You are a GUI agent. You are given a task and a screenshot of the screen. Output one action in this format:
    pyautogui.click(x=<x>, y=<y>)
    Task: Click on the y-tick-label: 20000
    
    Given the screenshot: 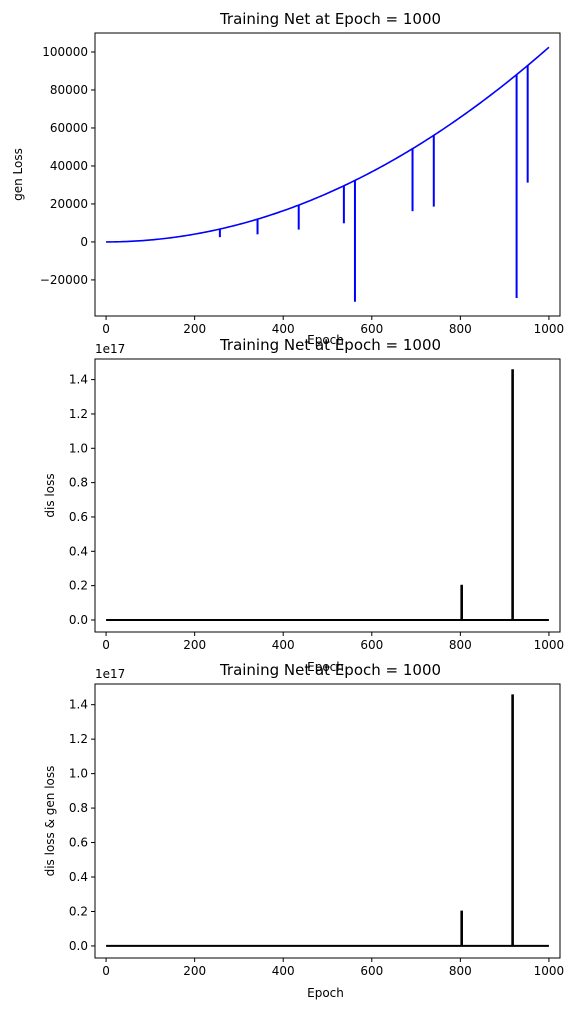 What is the action you would take?
    pyautogui.click(x=69, y=204)
    